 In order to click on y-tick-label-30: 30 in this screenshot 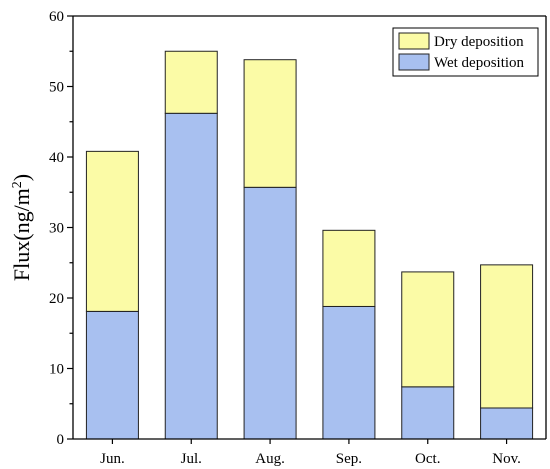, I will do `click(56, 229)`.